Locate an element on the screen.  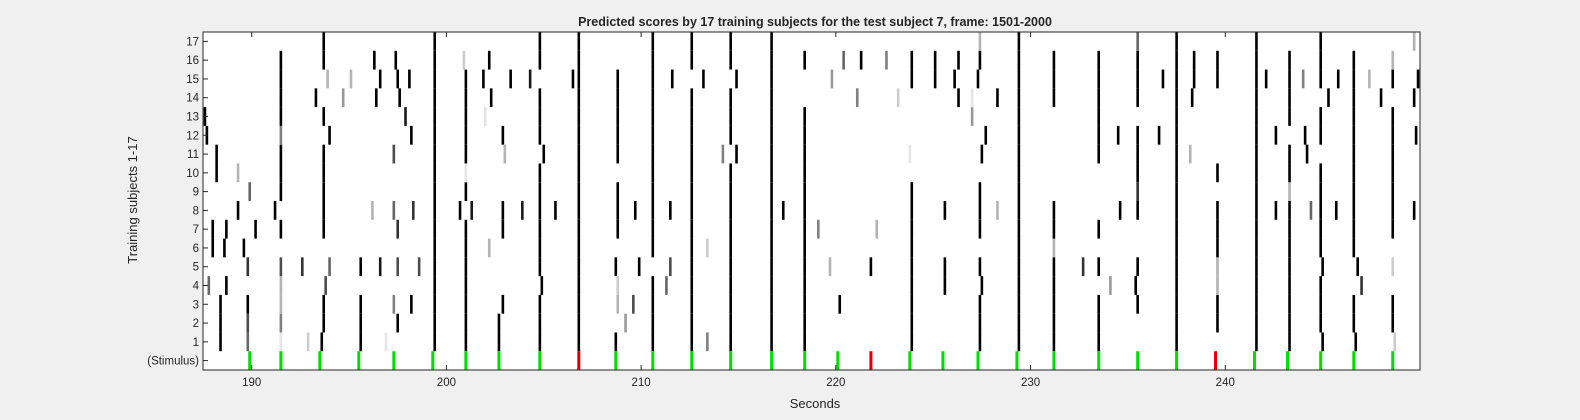
y-tick-label: 17 is located at coordinates (192, 42).